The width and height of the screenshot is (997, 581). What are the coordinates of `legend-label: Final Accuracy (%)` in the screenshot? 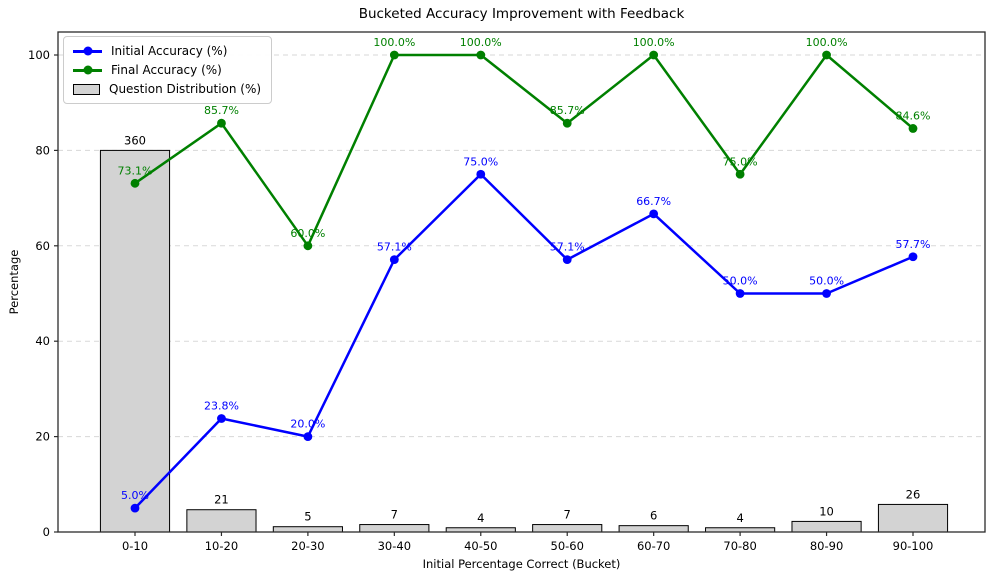 It's located at (166, 70).